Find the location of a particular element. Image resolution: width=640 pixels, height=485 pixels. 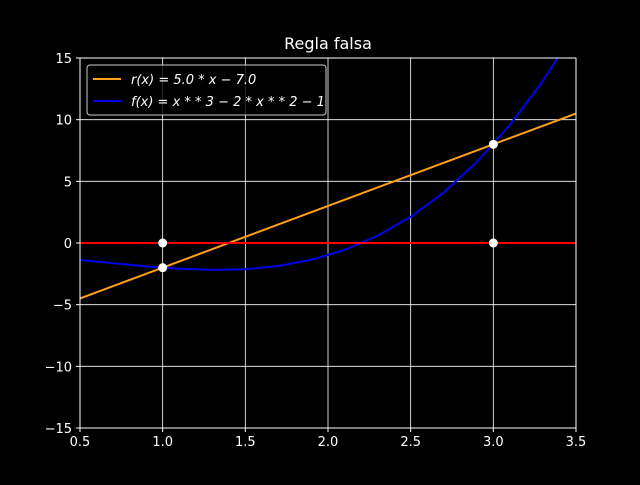

x-tick-label: 1.5 is located at coordinates (245, 442).